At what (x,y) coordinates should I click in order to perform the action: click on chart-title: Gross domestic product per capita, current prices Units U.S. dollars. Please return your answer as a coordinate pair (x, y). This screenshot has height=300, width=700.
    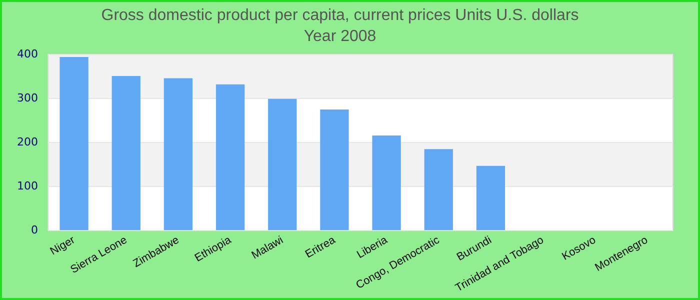
    Looking at the image, I should click on (340, 15).